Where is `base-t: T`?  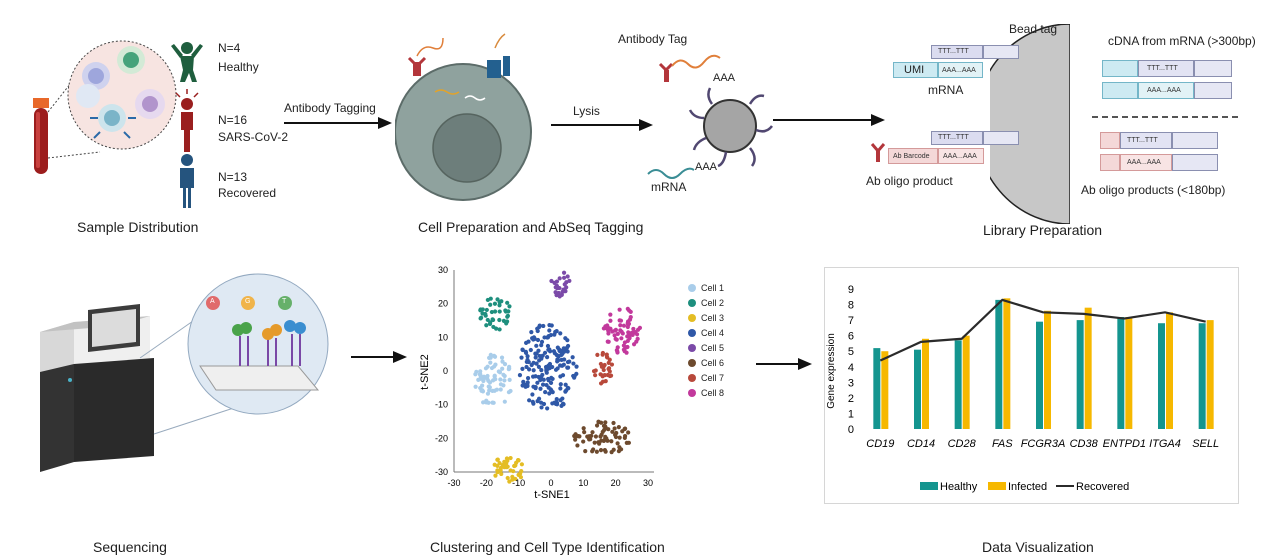
base-t: T is located at coordinates (284, 301).